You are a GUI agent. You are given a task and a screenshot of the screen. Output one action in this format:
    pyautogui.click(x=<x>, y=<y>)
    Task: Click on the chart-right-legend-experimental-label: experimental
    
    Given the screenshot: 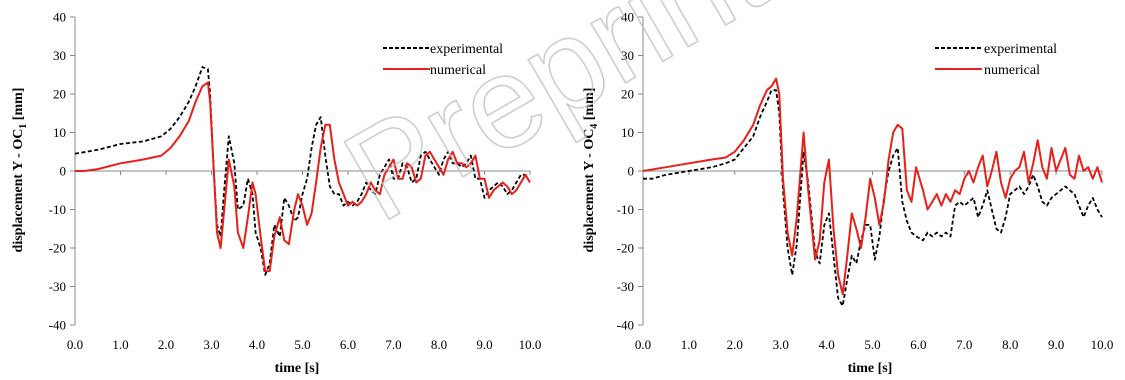 What is the action you would take?
    pyautogui.click(x=1020, y=49)
    